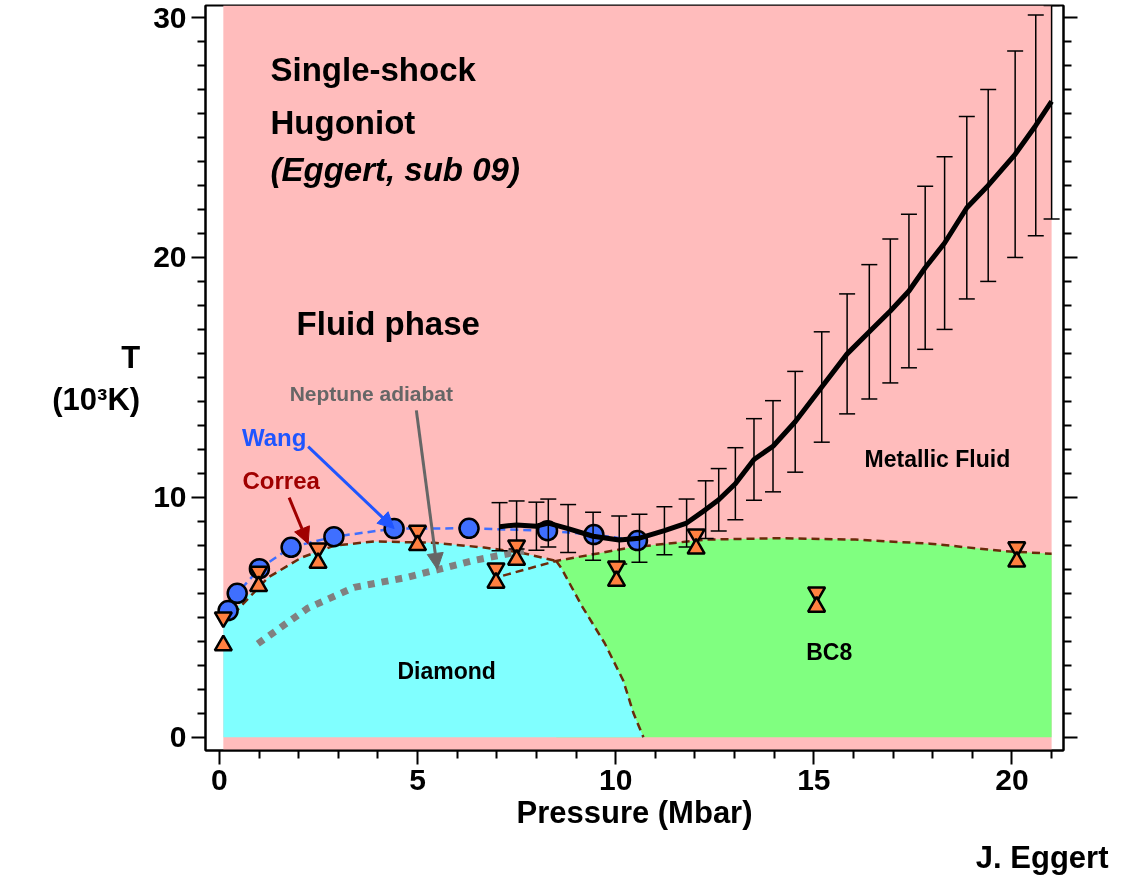  Describe the element at coordinates (1012, 779) in the screenshot. I see `x-tick-label: 20` at that location.